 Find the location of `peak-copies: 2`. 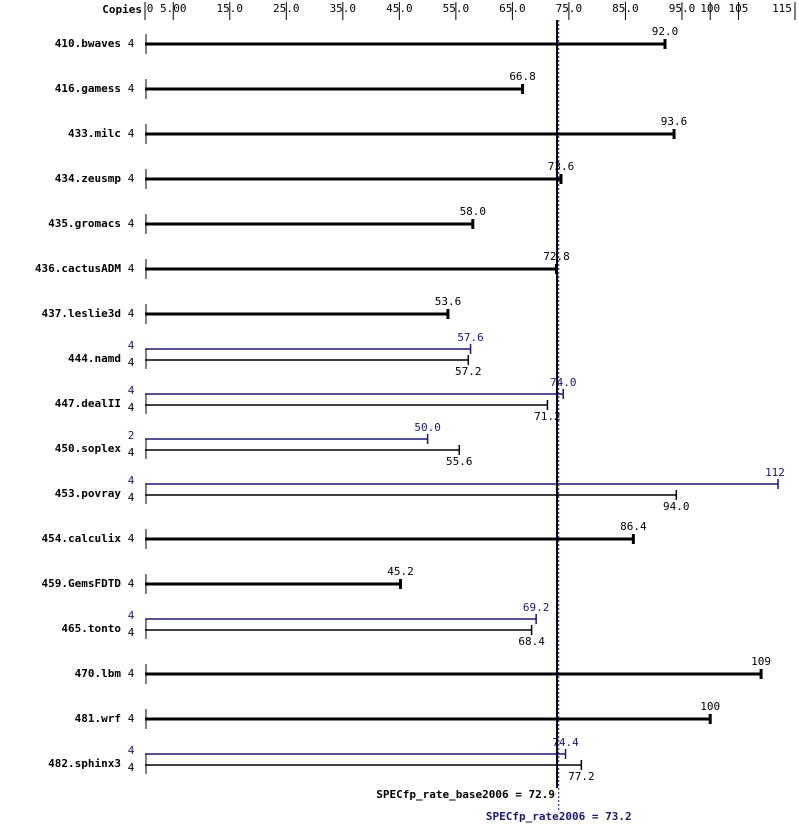

peak-copies: 2 is located at coordinates (131, 435).